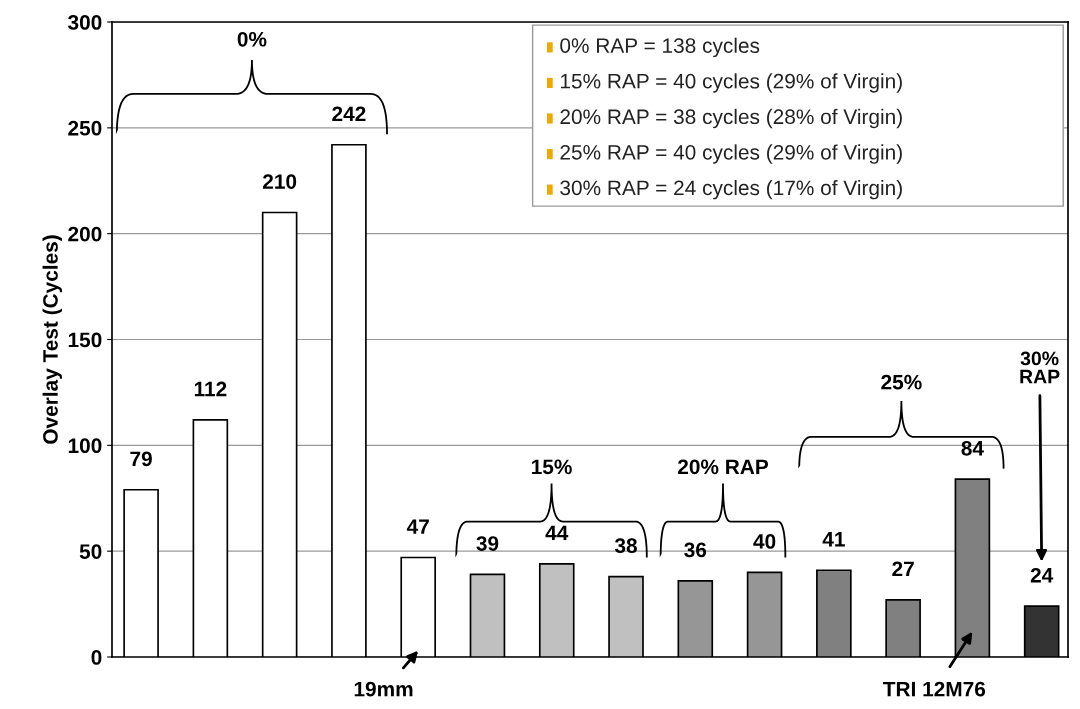 This screenshot has height=709, width=1080. Describe the element at coordinates (731, 83) in the screenshot. I see `annotation: 15% RAP = 40 cycles (29% of Virgin)` at that location.